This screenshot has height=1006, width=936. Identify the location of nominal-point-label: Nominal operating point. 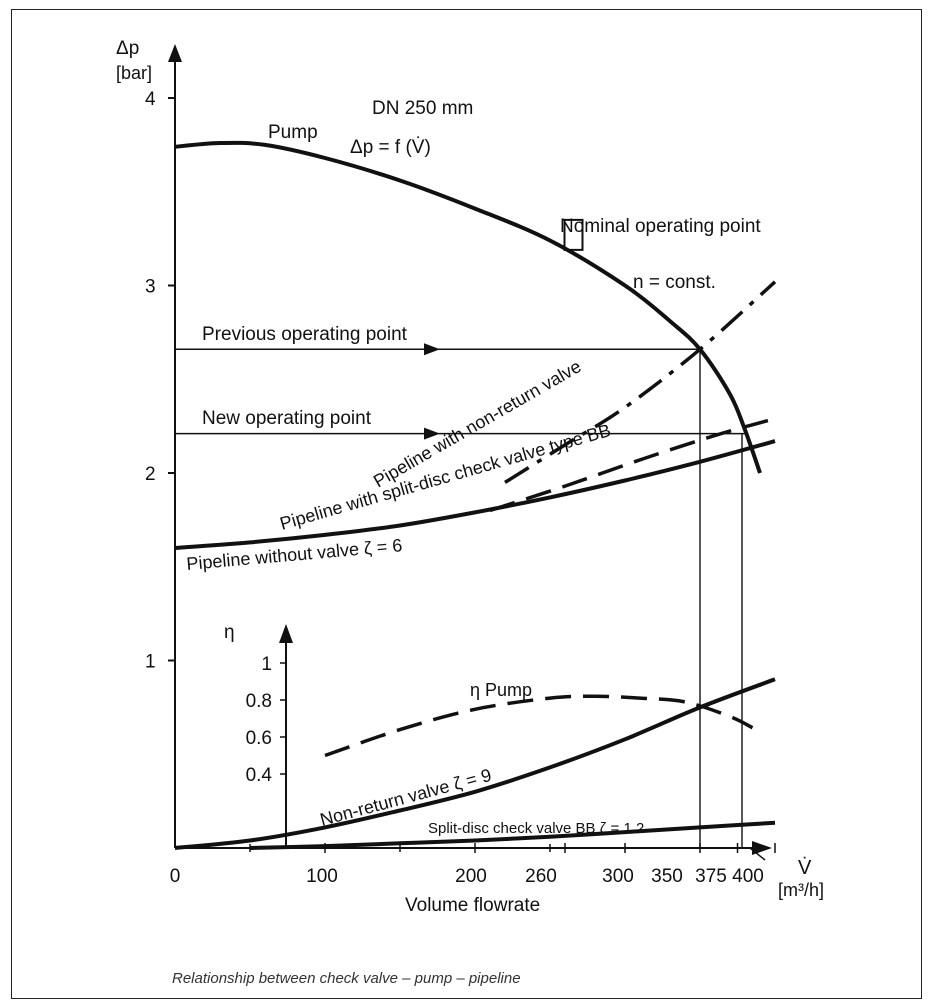
(660, 226).